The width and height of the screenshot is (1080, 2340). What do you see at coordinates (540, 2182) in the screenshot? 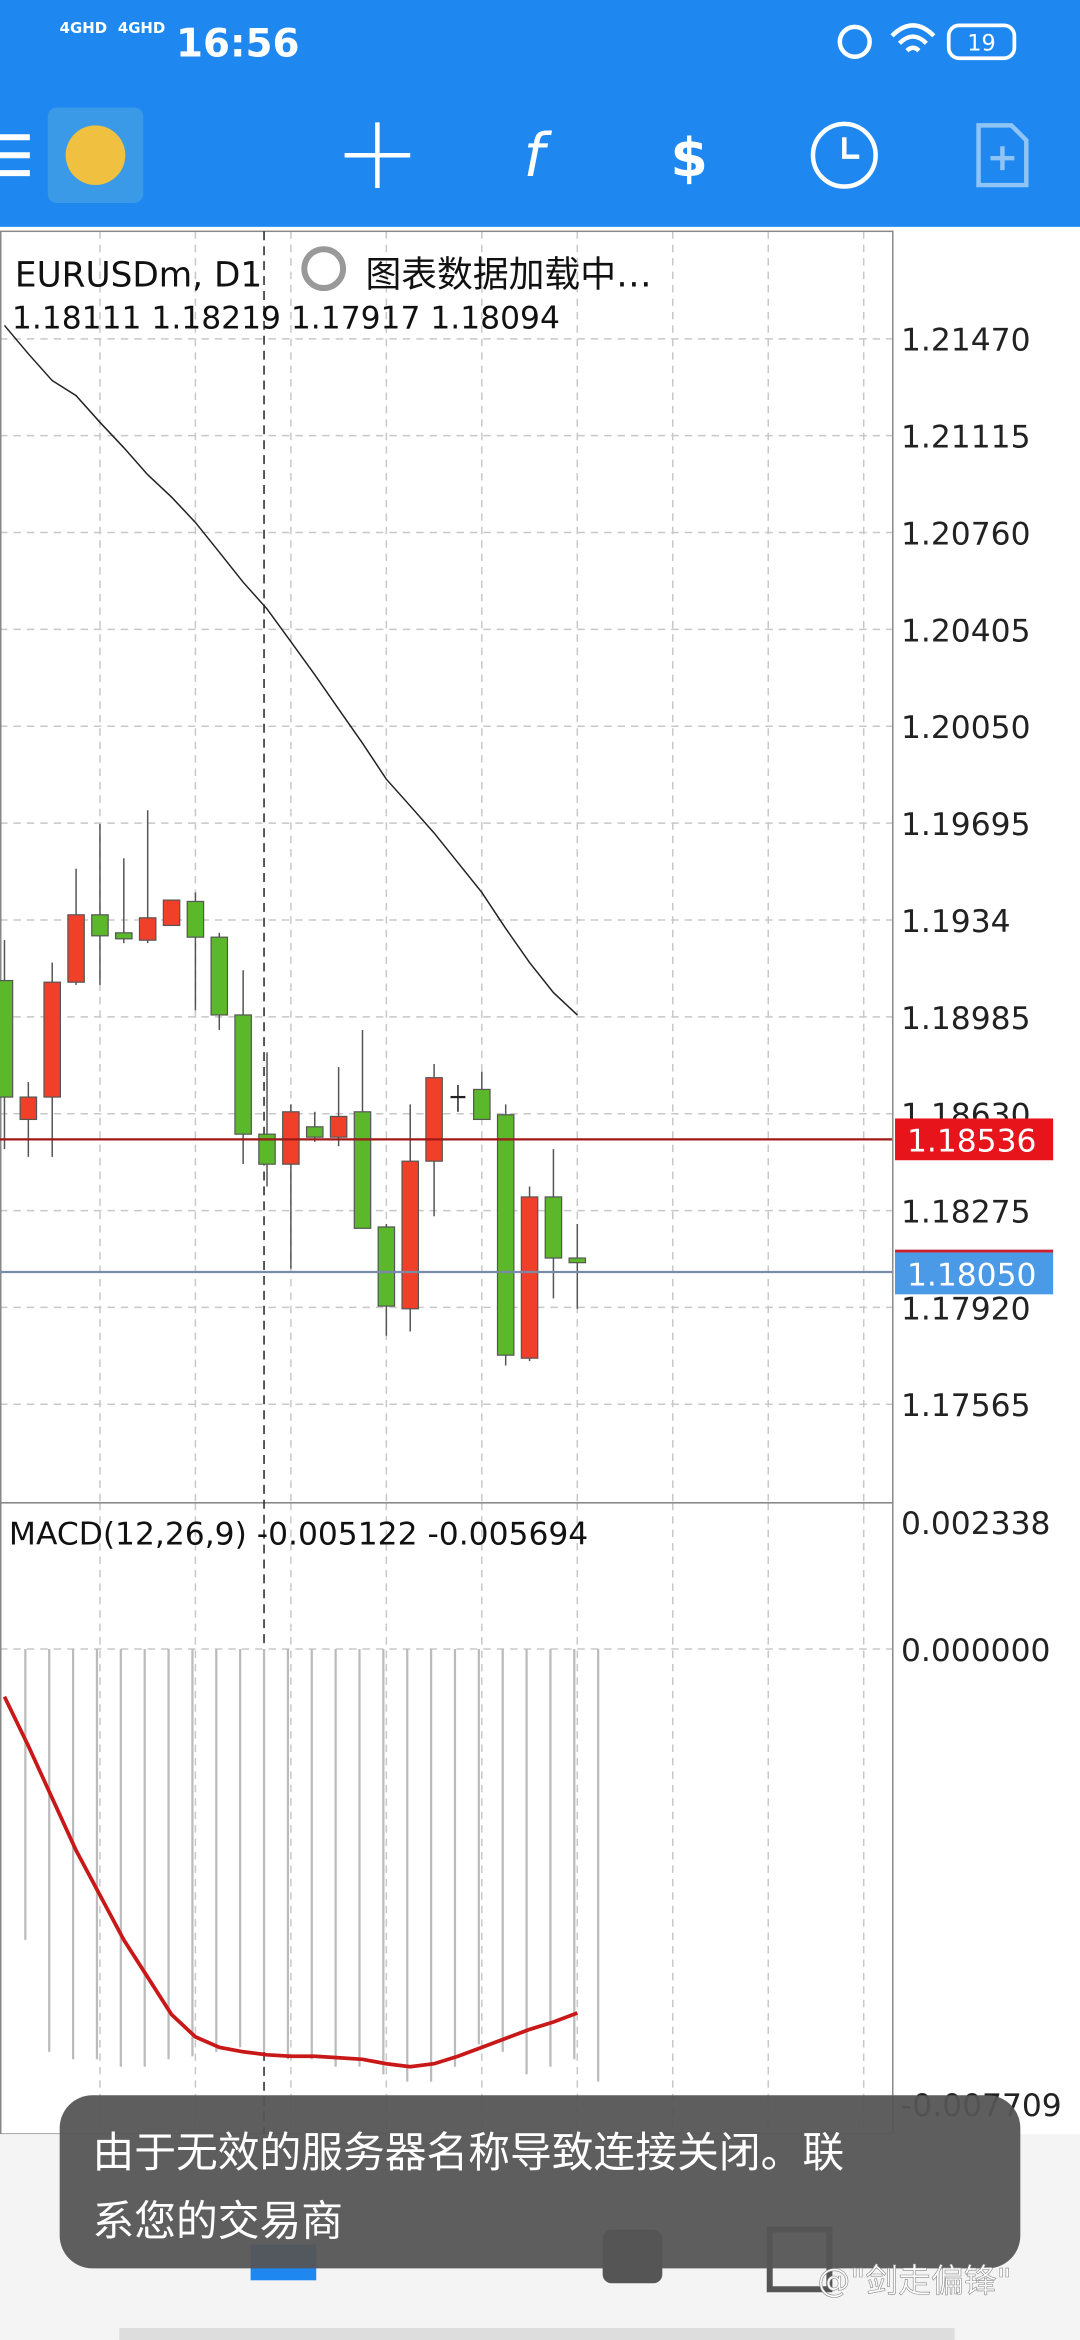
I see `toast` at bounding box center [540, 2182].